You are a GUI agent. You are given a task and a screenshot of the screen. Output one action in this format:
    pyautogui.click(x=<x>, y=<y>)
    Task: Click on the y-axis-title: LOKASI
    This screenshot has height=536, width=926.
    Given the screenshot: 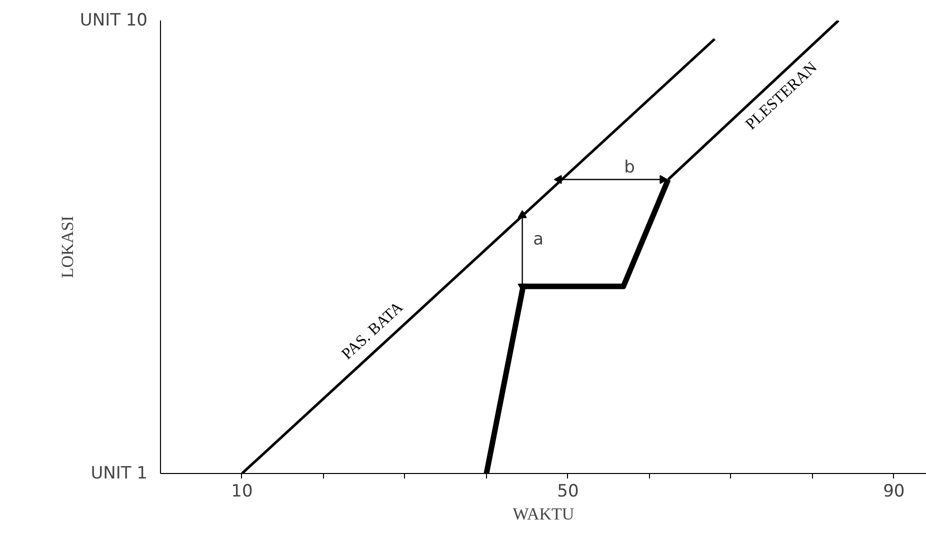 What is the action you would take?
    pyautogui.click(x=67, y=246)
    